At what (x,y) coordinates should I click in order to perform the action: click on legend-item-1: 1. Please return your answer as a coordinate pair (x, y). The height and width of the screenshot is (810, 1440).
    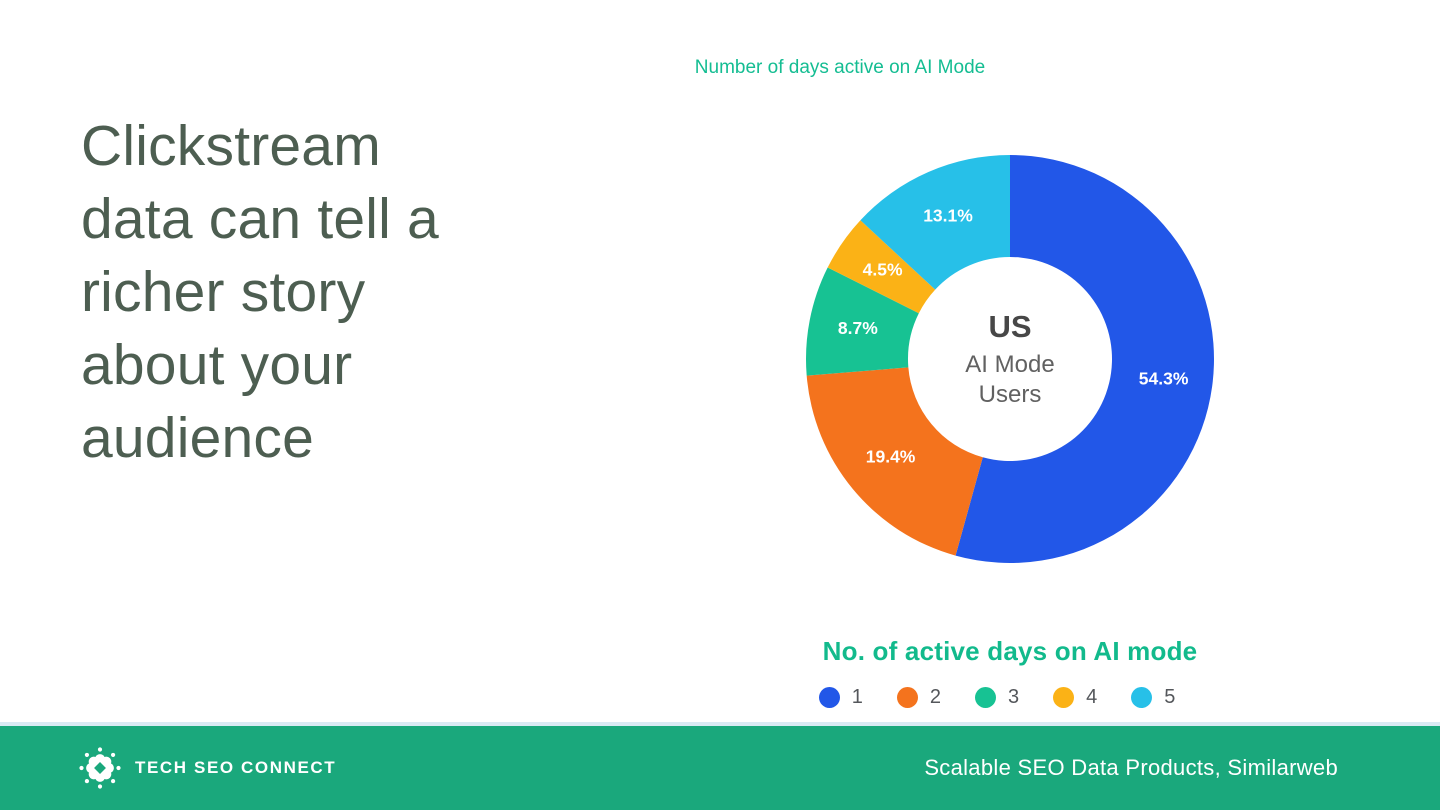
    Looking at the image, I should click on (840, 697).